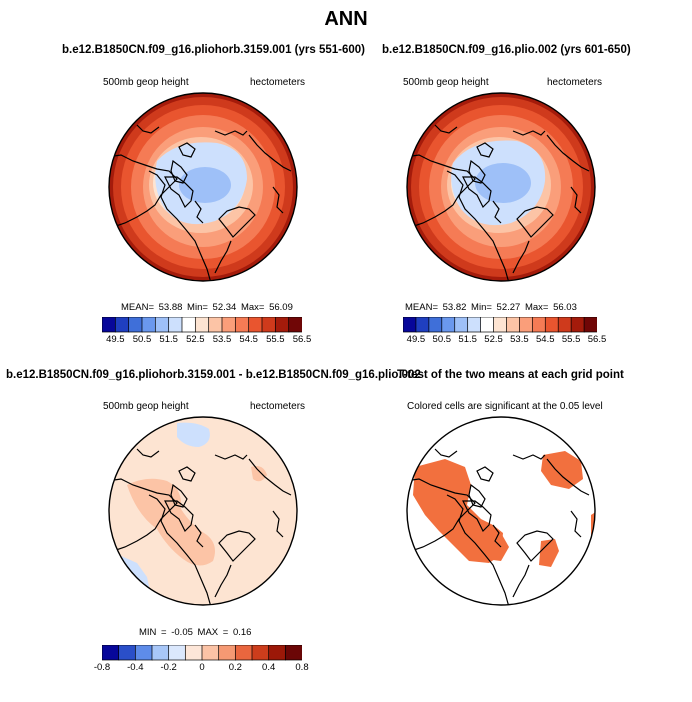 The width and height of the screenshot is (692, 702). I want to click on polar-map-bottom-right, so click(501, 511).